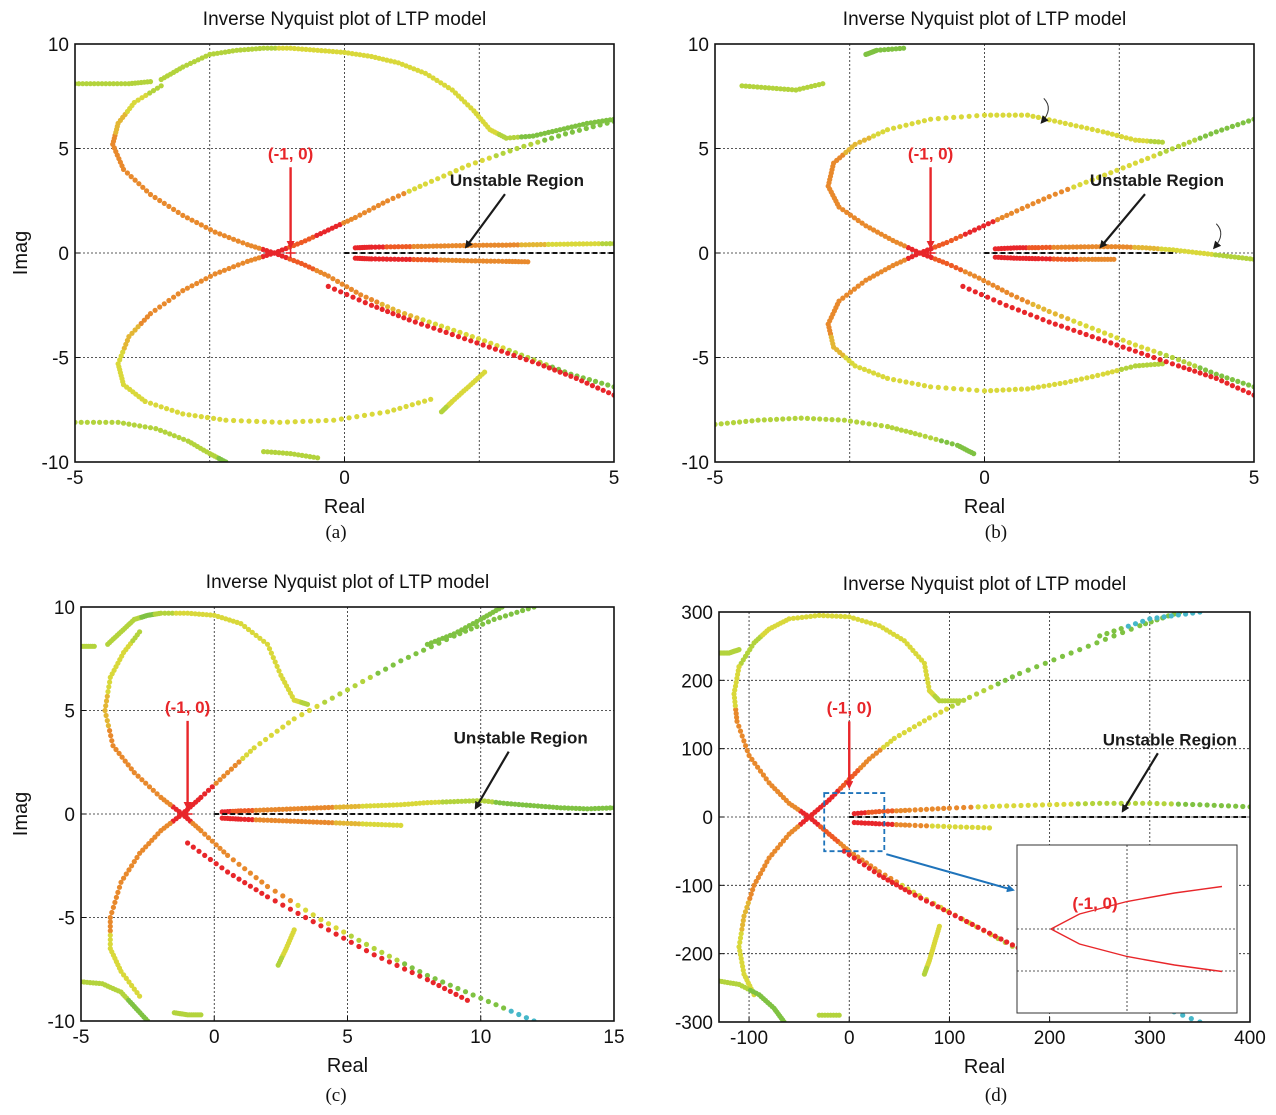  What do you see at coordinates (697, 750) in the screenshot?
I see `y-tick-label: 100` at bounding box center [697, 750].